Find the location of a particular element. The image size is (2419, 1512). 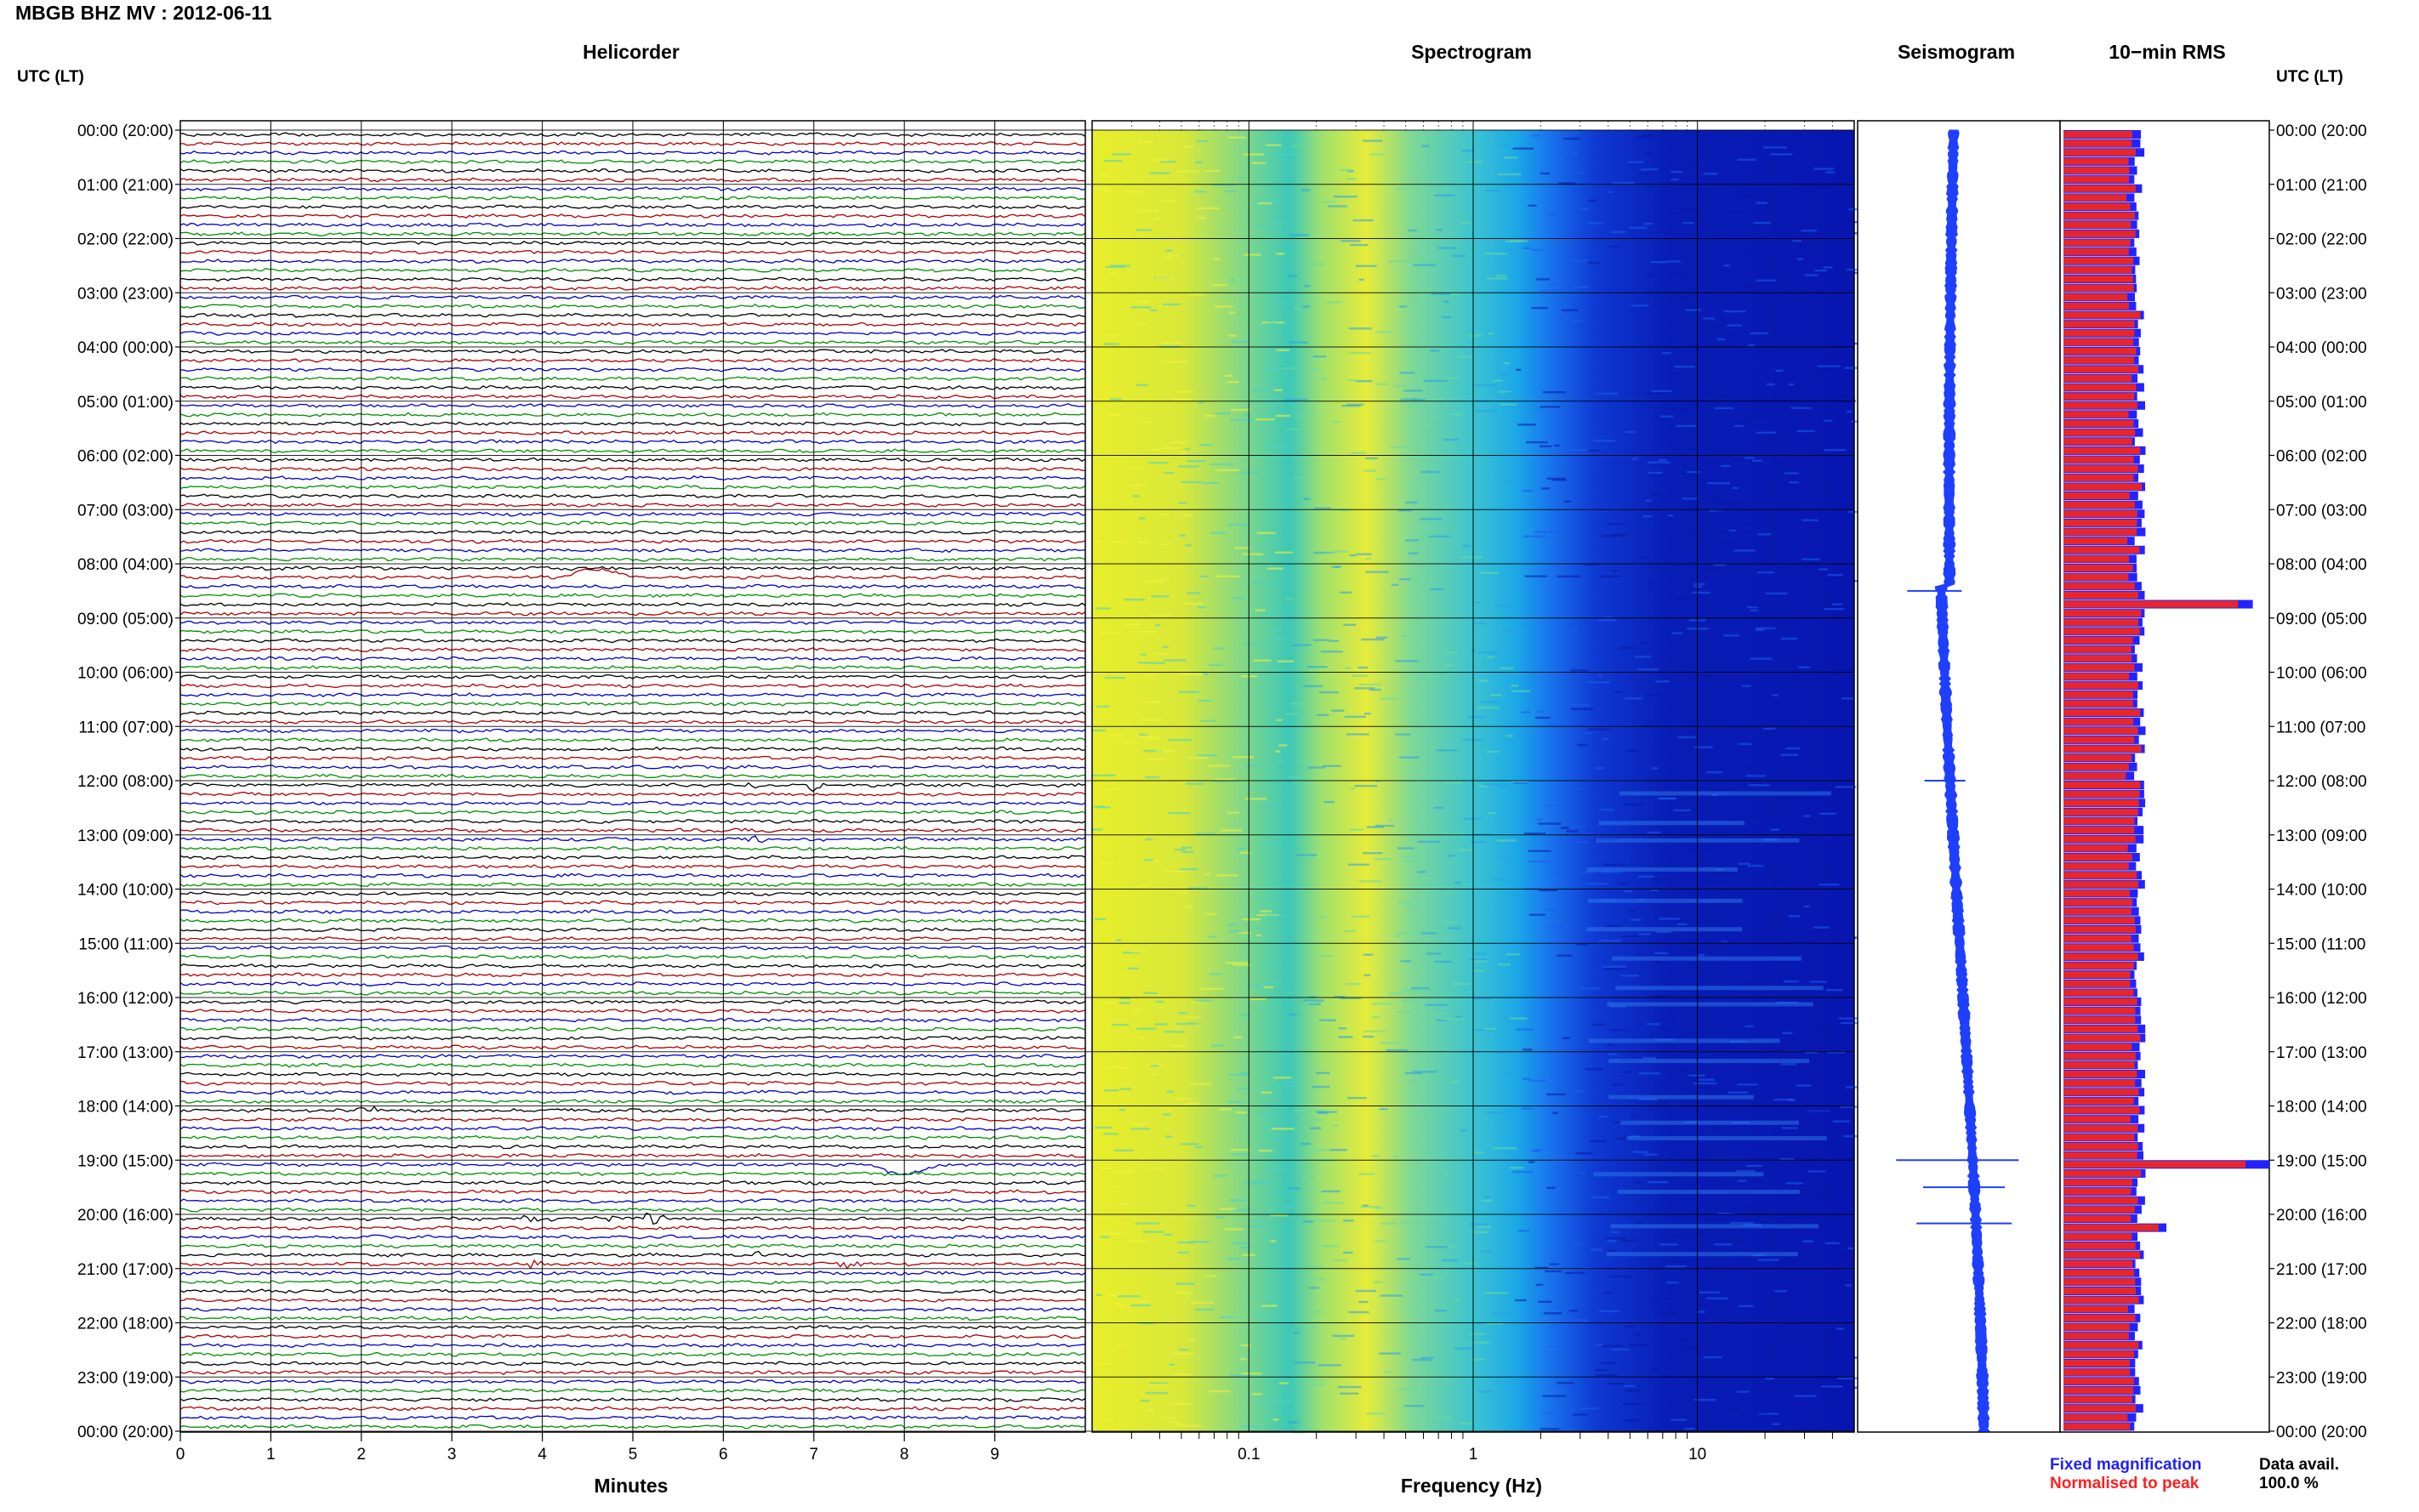

time-label-right: 13:00 (09:00 is located at coordinates (2321, 836).